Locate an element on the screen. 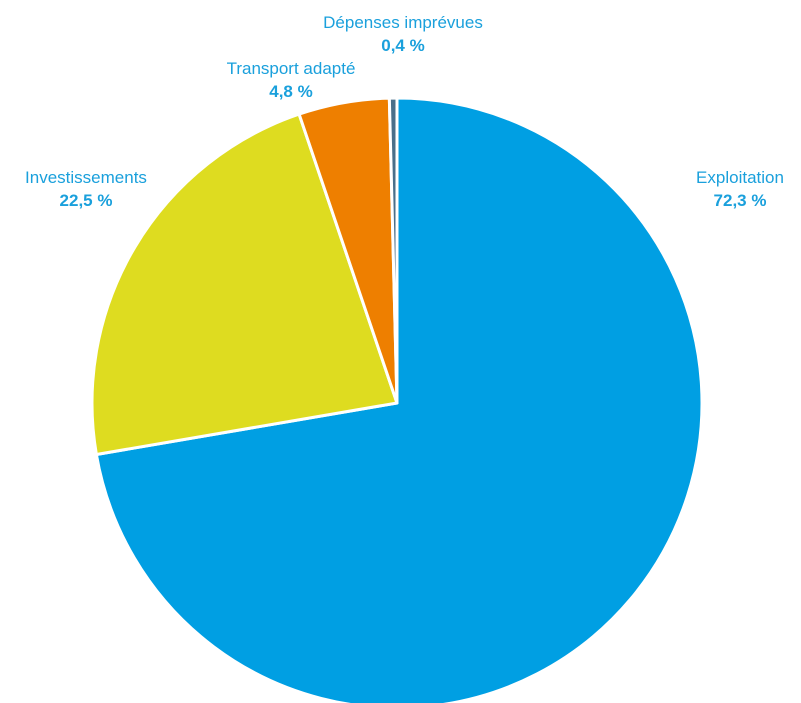 This screenshot has width=801, height=703. value-investissements: 22,5 % is located at coordinates (86, 200).